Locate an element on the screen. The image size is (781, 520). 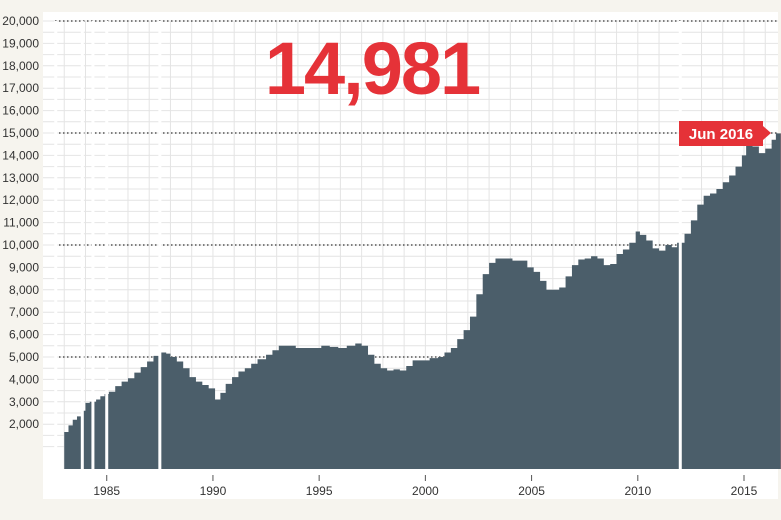
y-tick-label: 8,000 is located at coordinates (24, 290).